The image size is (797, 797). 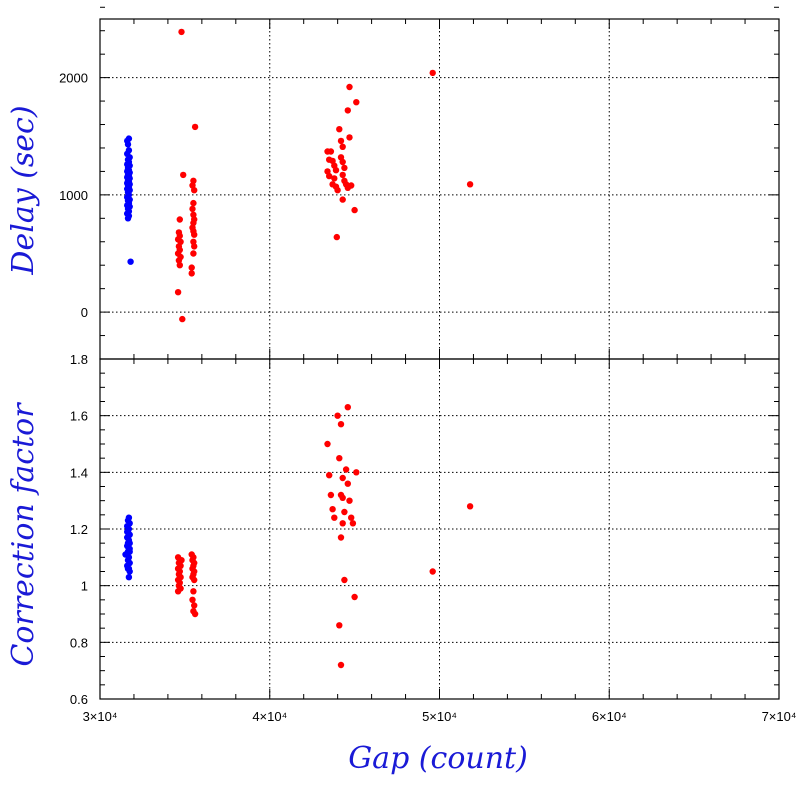 I want to click on x-tick-label: 5×10⁴, so click(x=439, y=716).